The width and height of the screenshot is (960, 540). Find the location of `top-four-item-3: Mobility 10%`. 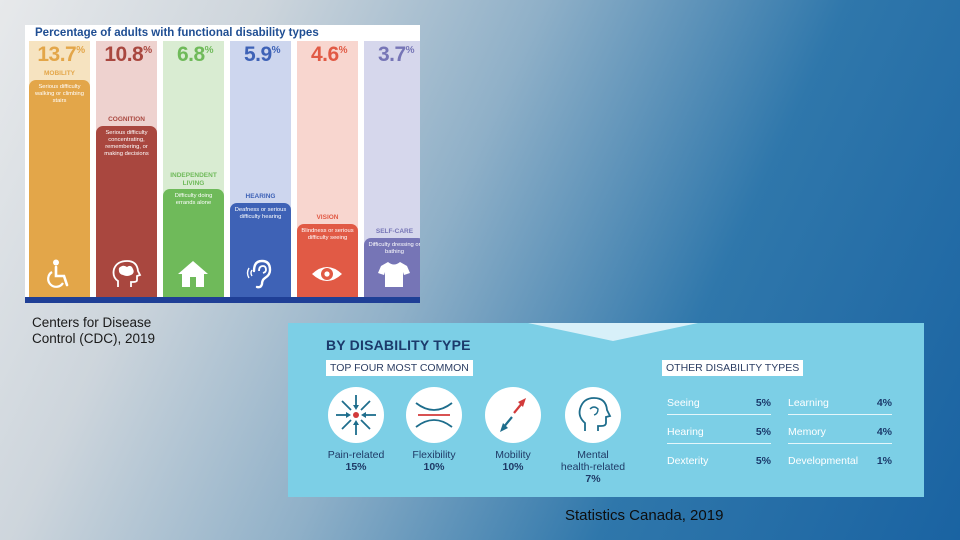

top-four-item-3: Mobility 10% is located at coordinates (513, 461).